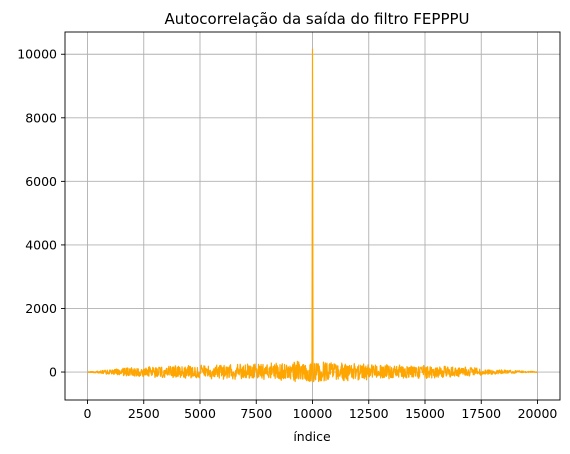 The height and width of the screenshot is (454, 570). What do you see at coordinates (256, 413) in the screenshot?
I see `x-tick-label: 7500` at bounding box center [256, 413].